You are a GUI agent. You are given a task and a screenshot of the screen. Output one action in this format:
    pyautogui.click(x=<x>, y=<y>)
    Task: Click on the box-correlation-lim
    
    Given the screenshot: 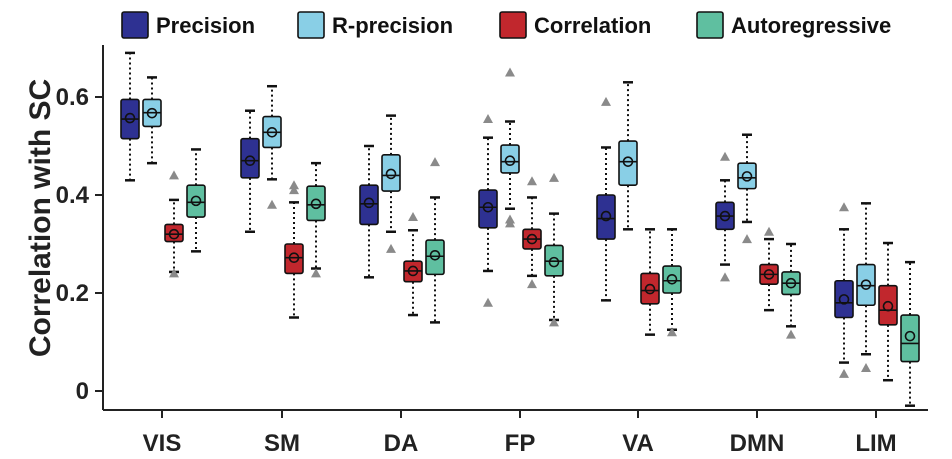 What is the action you would take?
    pyautogui.click(x=888, y=311)
    